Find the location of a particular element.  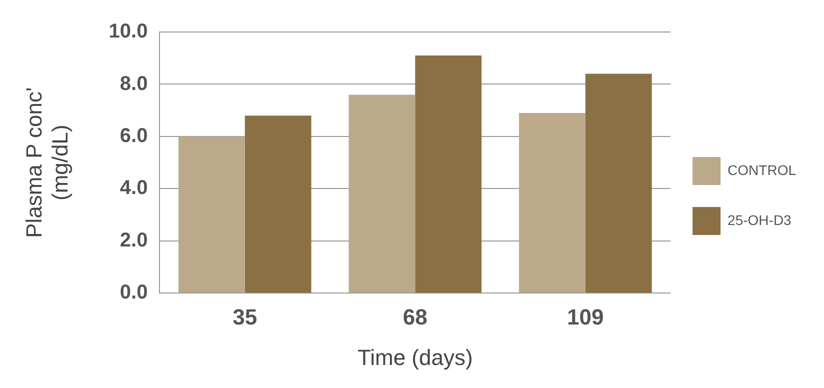

legend-label: CONTROL is located at coordinates (762, 170).